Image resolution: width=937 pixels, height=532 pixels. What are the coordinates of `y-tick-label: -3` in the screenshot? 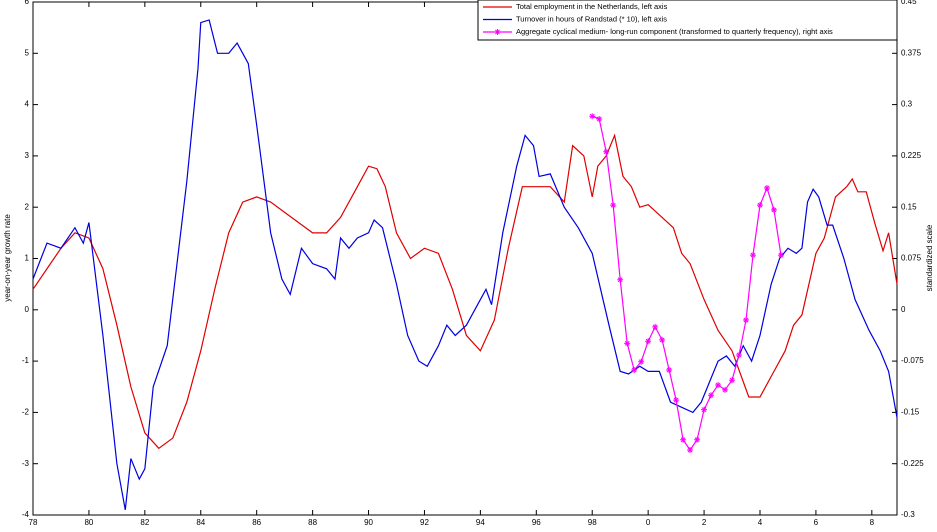 It's located at (26, 463).